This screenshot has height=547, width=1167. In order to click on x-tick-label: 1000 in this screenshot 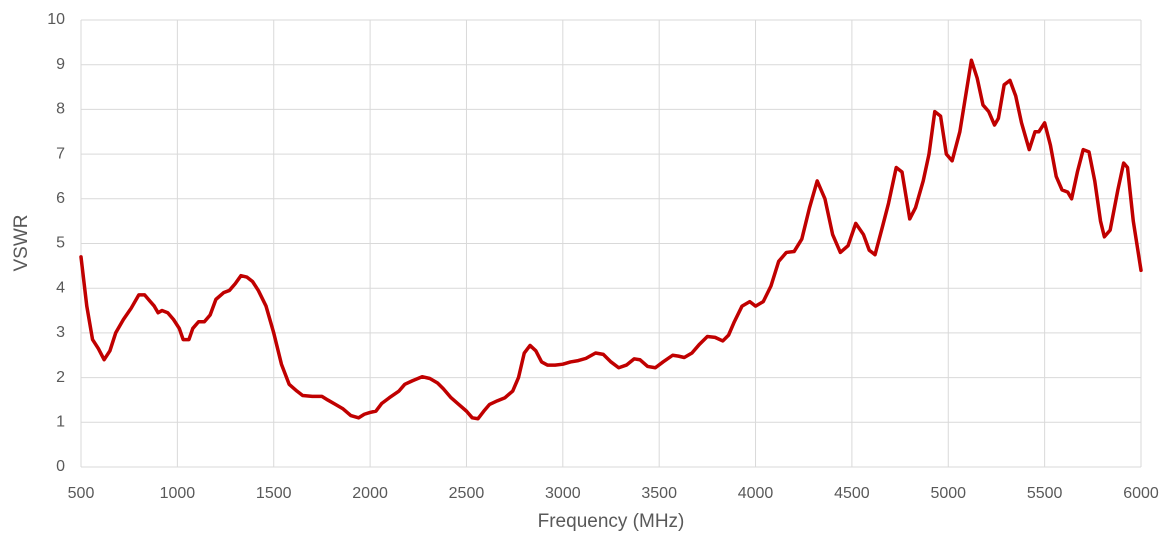, I will do `click(178, 493)`.